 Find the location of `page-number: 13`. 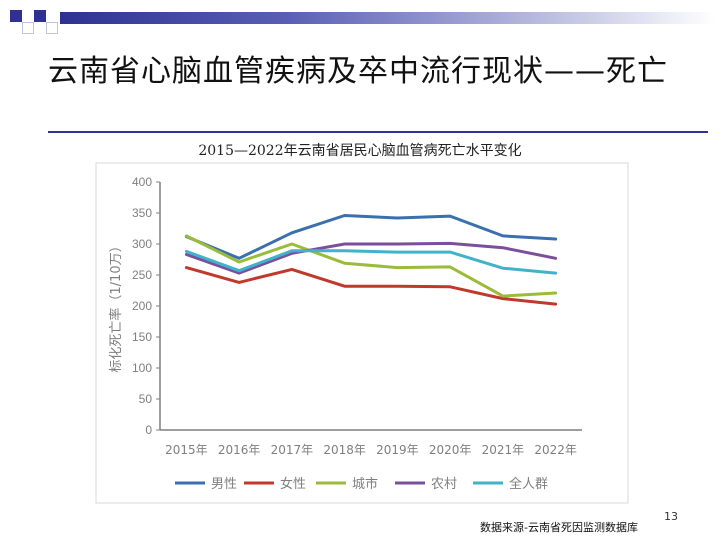

page-number: 13 is located at coordinates (671, 516).